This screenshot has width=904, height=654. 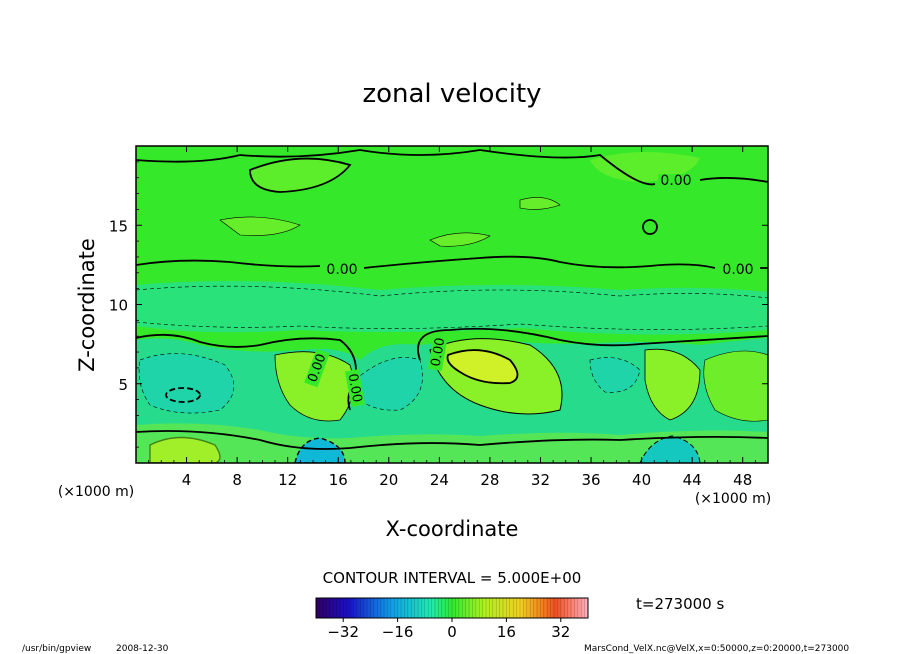 I want to click on x-unit-right: (×1000 m), so click(x=733, y=499).